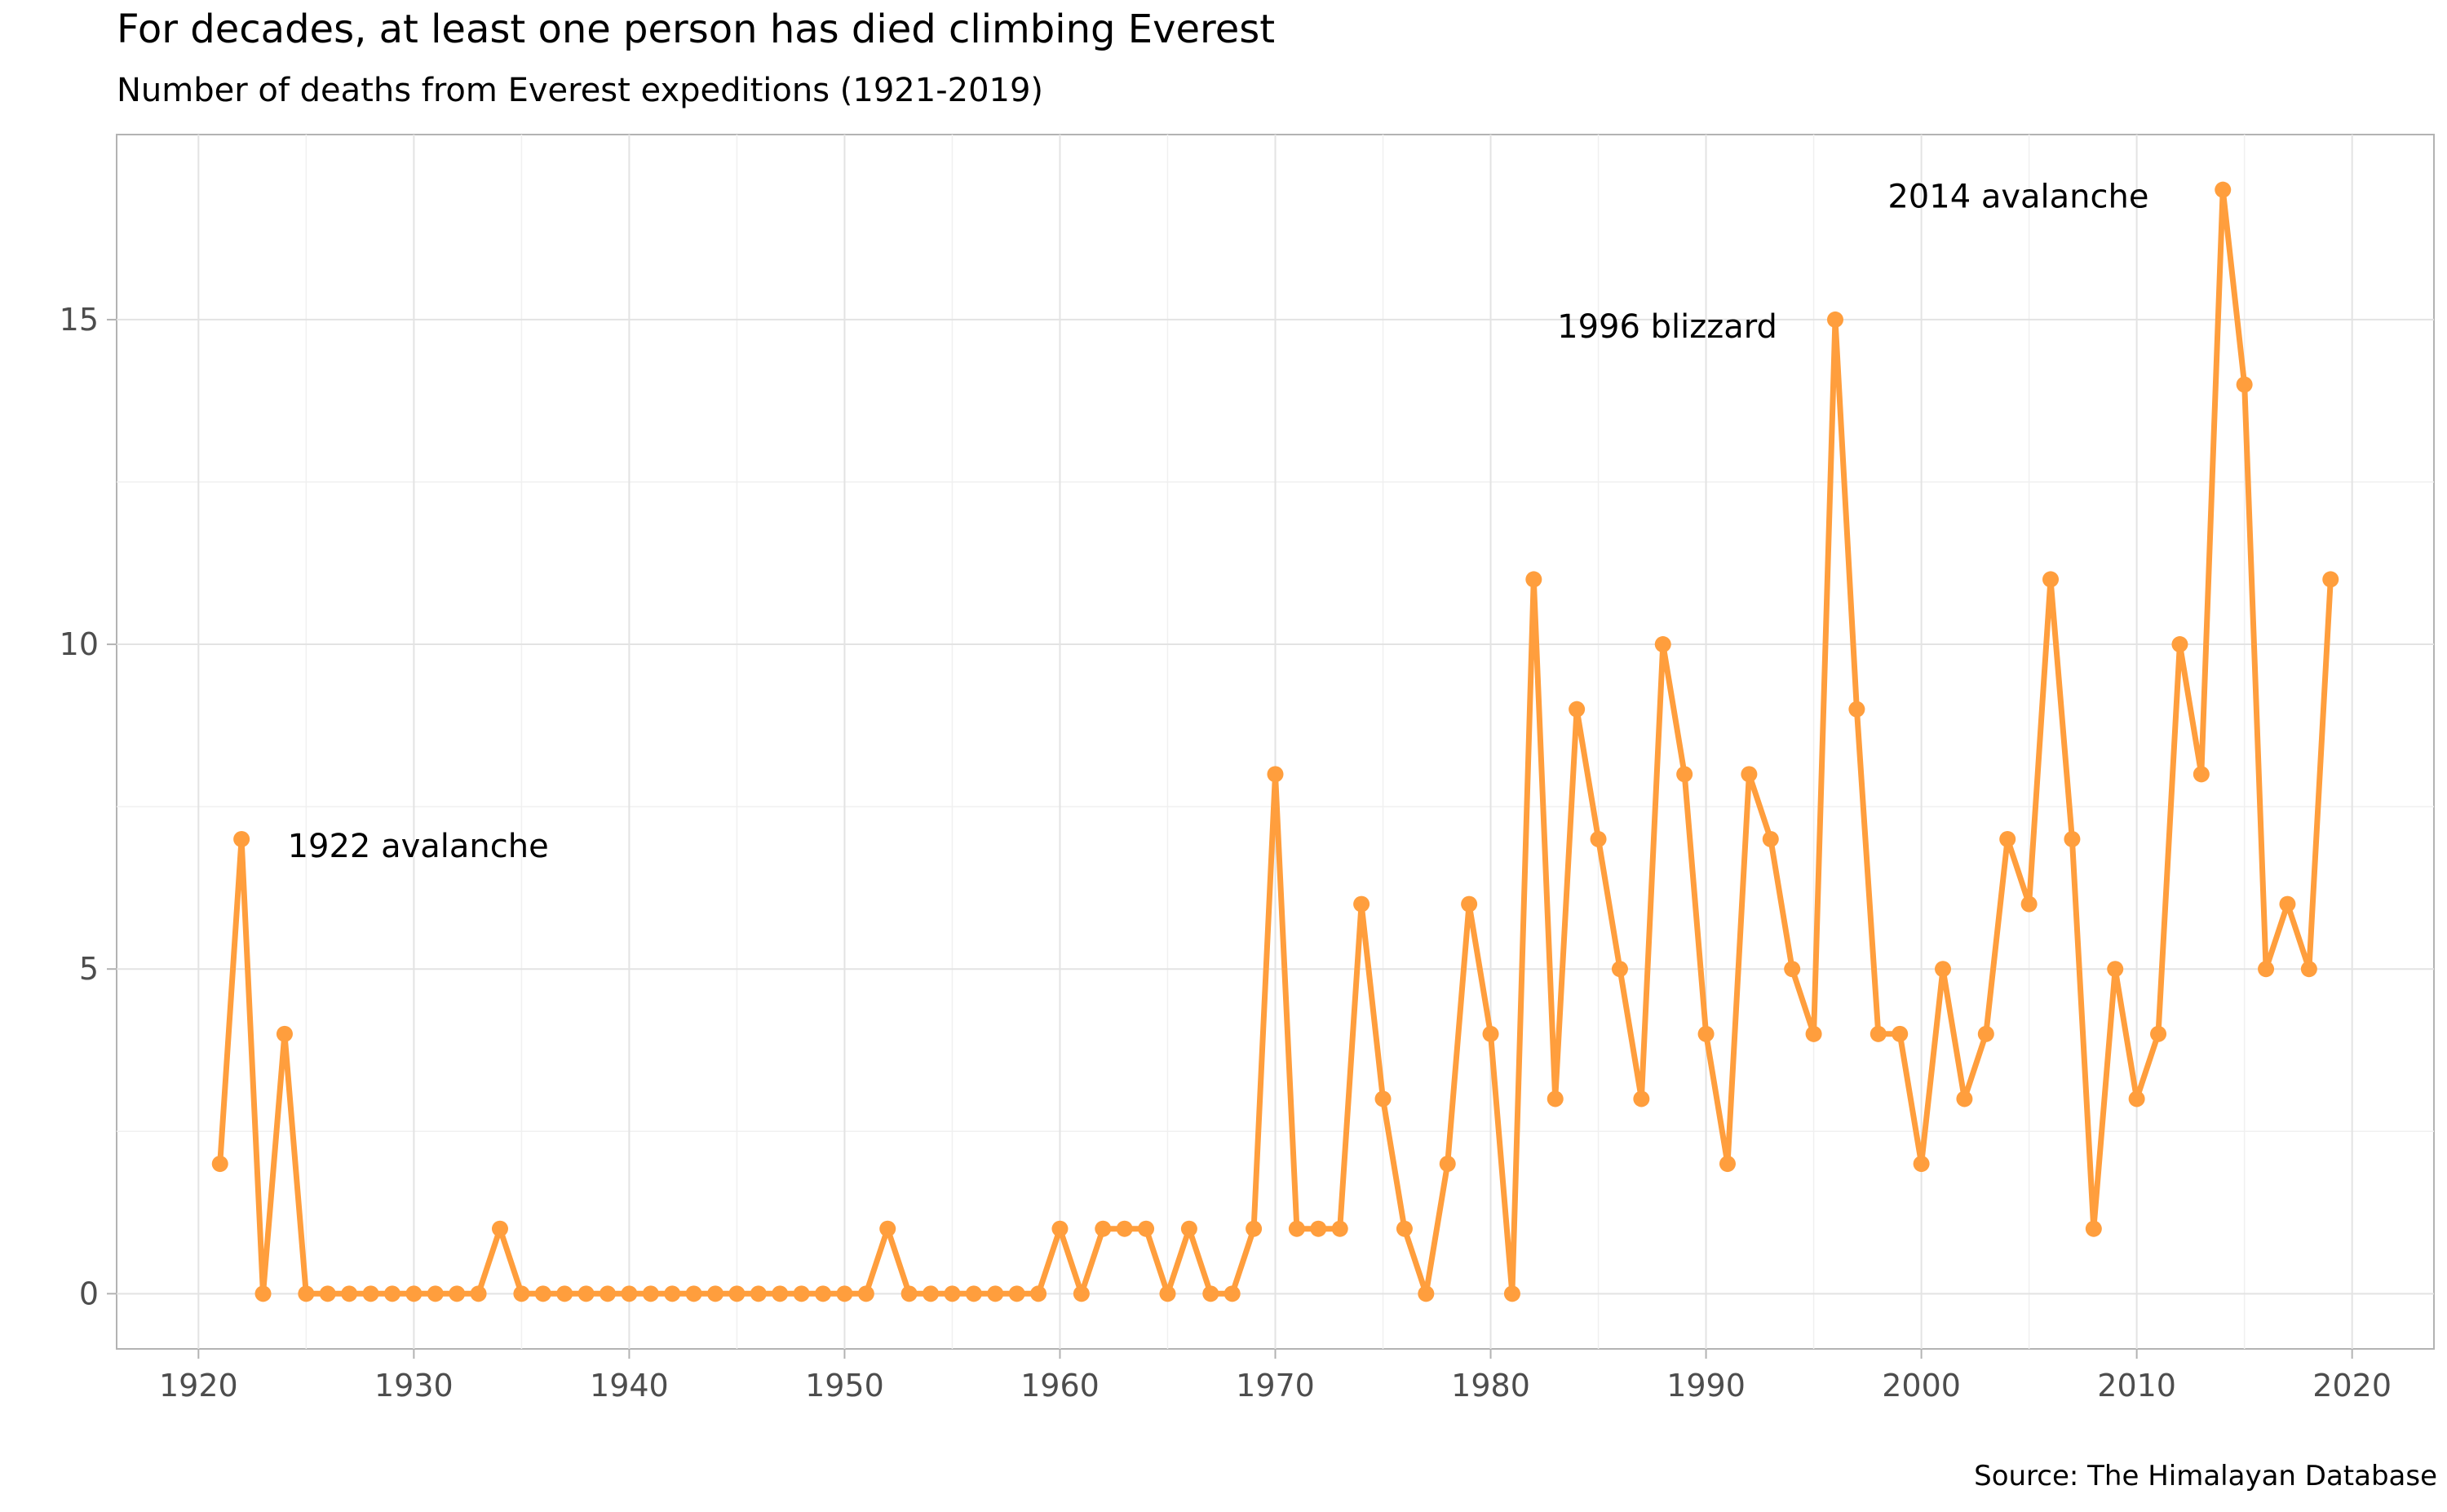 The width and height of the screenshot is (2447, 1512). What do you see at coordinates (2136, 1386) in the screenshot?
I see `x-tick-label: 2010` at bounding box center [2136, 1386].